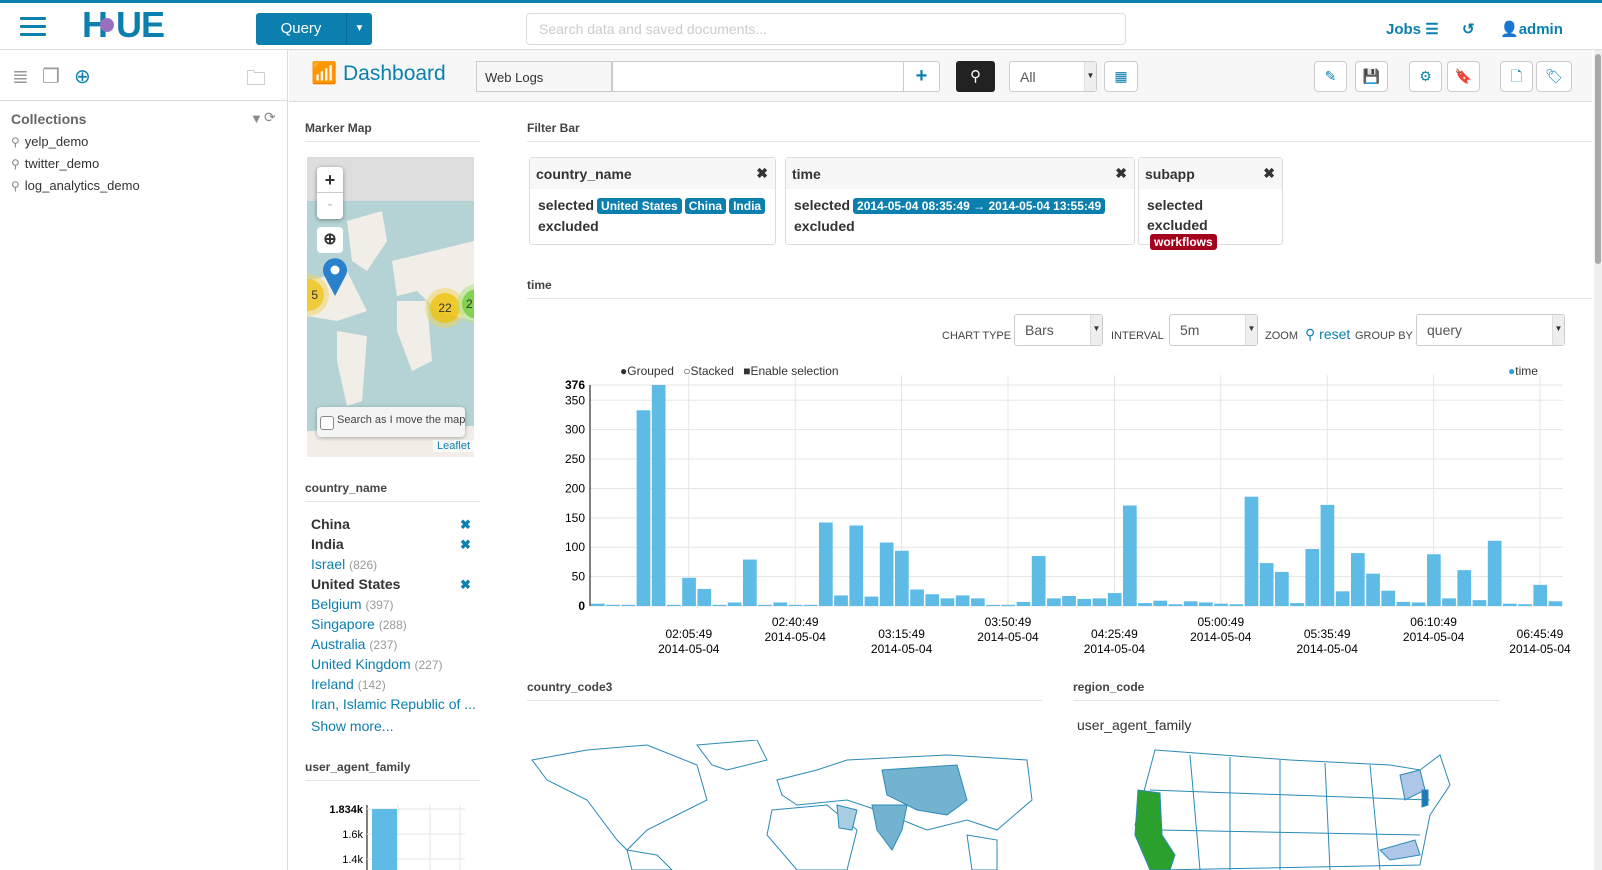  Describe the element at coordinates (55, 163) in the screenshot. I see `collection-item: ⚲ twitter_demo` at that location.